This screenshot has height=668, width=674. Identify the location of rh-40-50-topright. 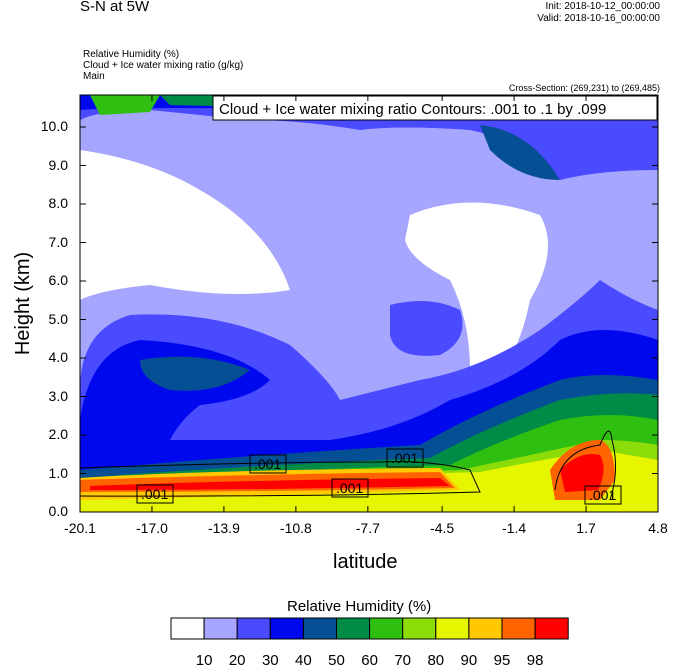
(520, 152).